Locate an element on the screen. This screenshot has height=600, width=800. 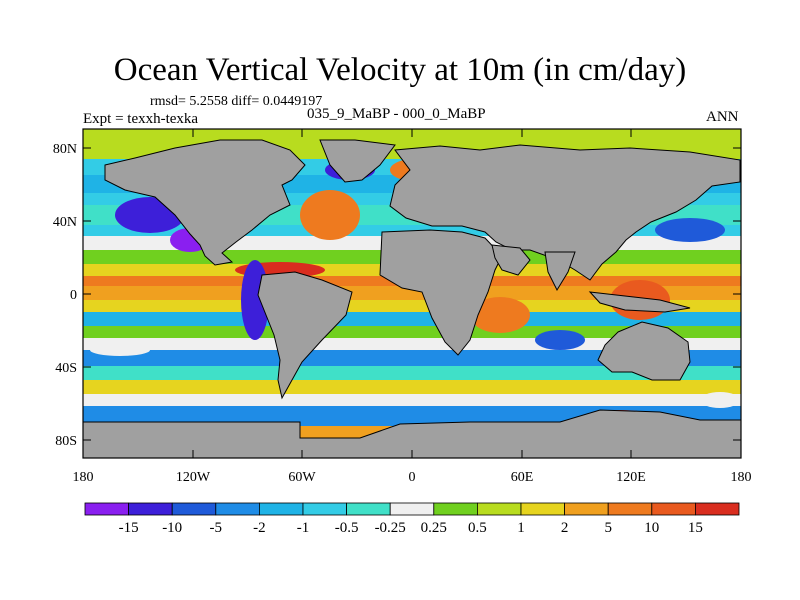
lat-label: 80N is located at coordinates (65, 149).